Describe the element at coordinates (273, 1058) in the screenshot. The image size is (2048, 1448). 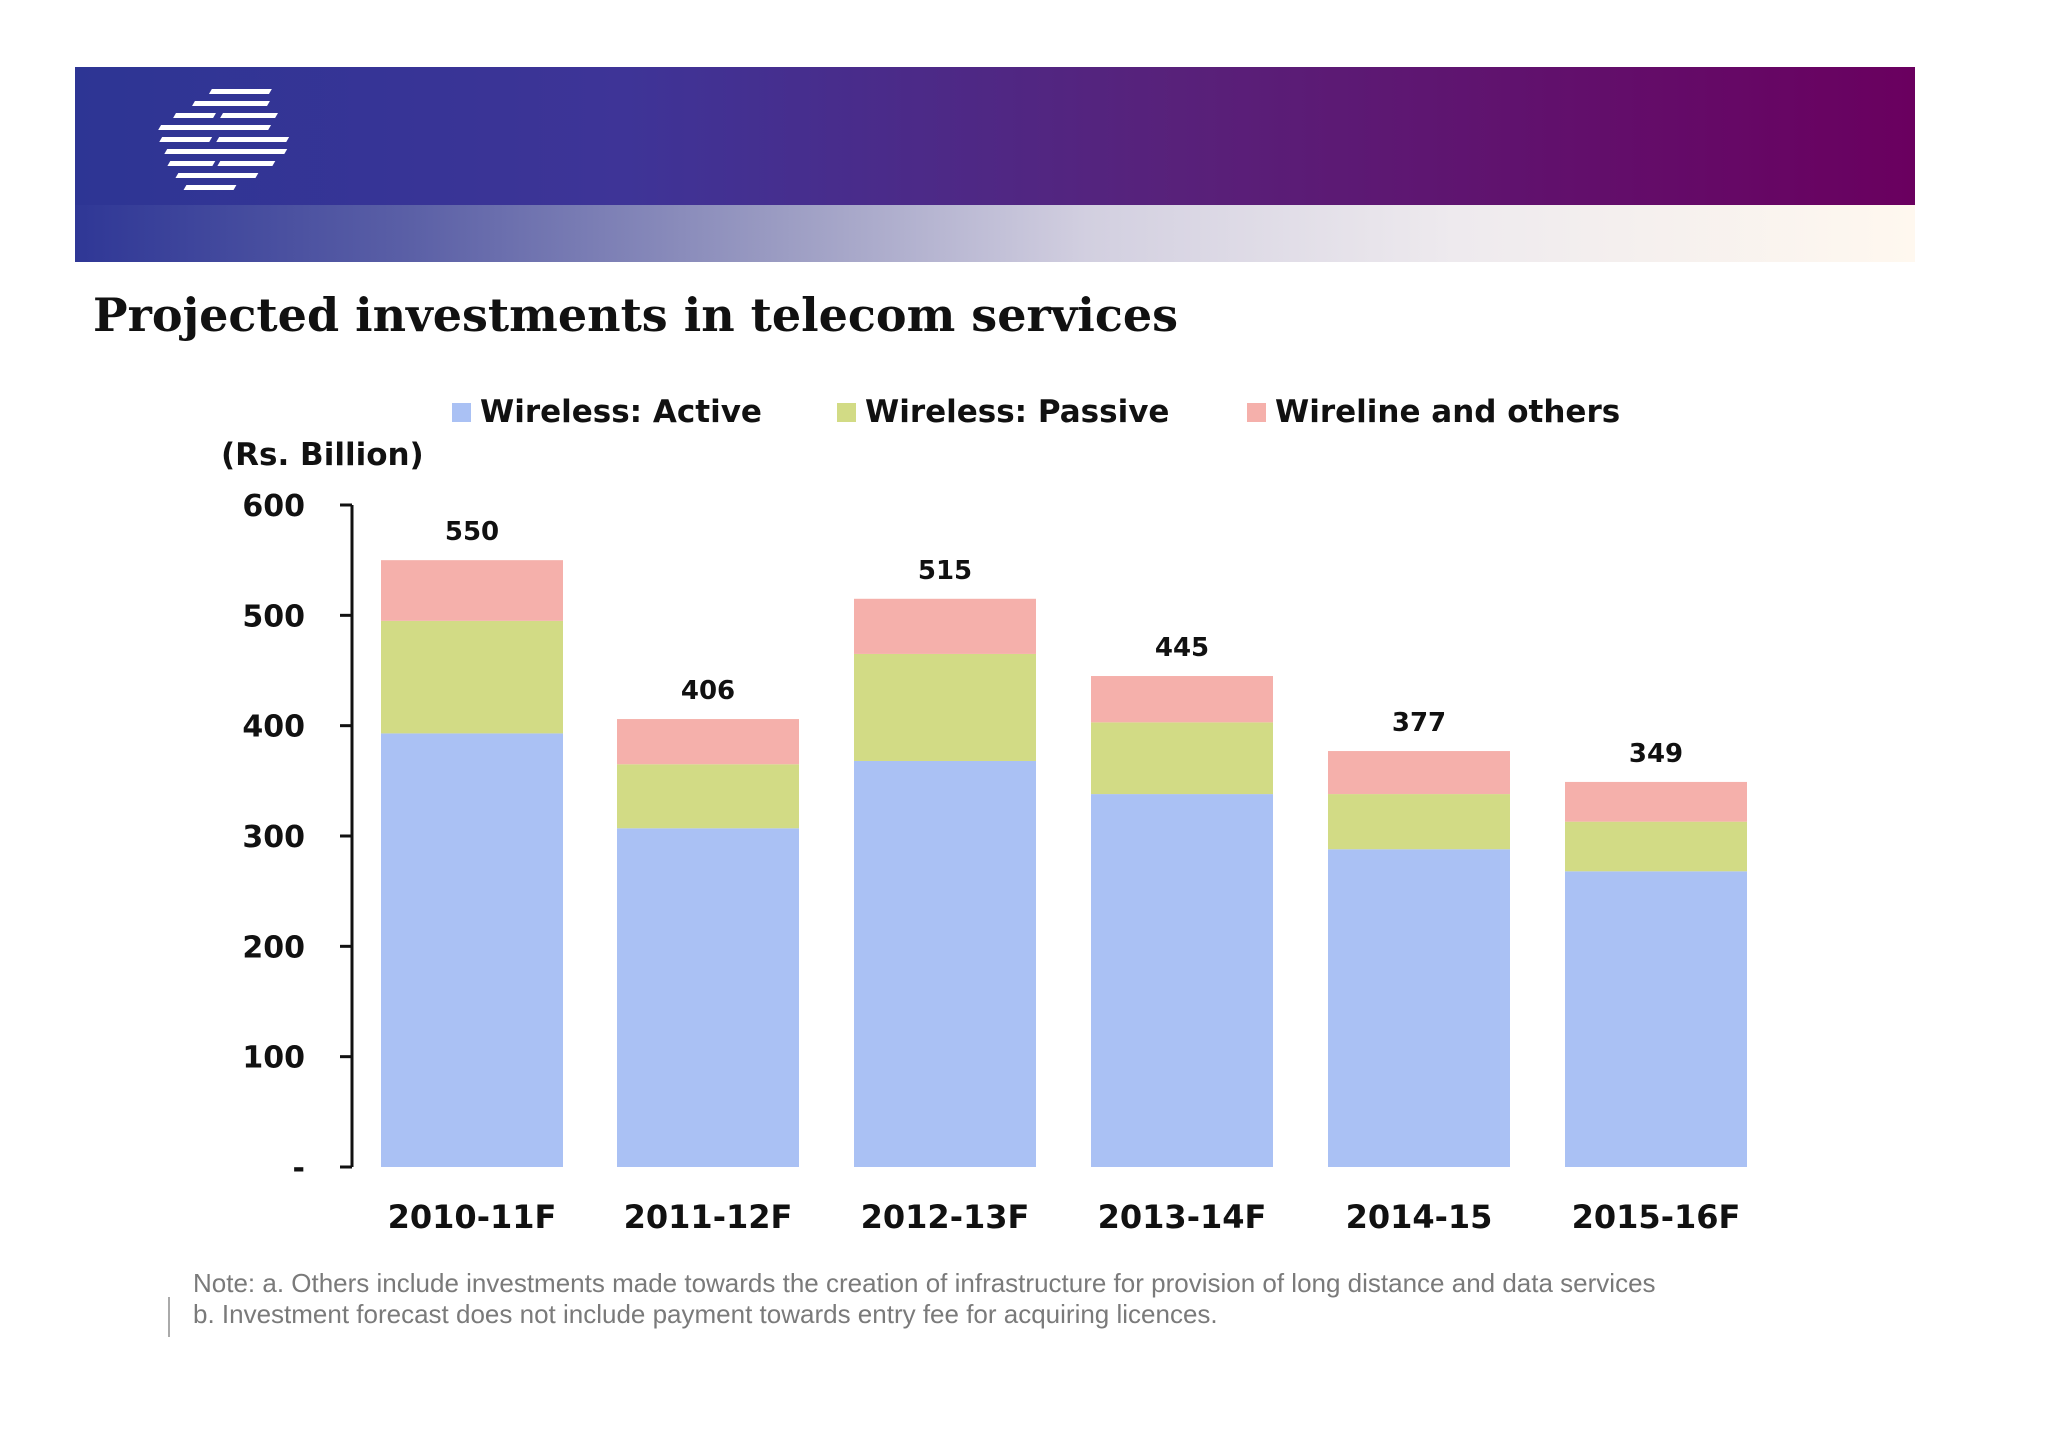
I see `y-tick-label-100: 100` at that location.